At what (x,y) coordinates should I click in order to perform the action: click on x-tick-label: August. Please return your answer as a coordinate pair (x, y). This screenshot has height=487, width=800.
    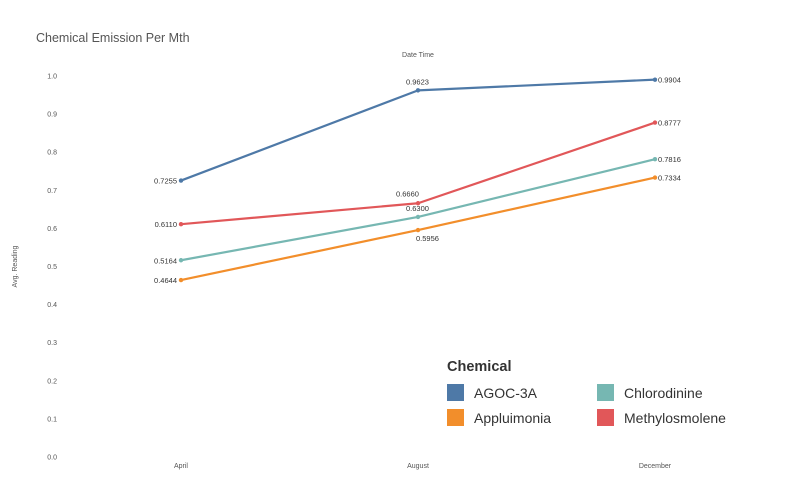
    Looking at the image, I should click on (418, 466).